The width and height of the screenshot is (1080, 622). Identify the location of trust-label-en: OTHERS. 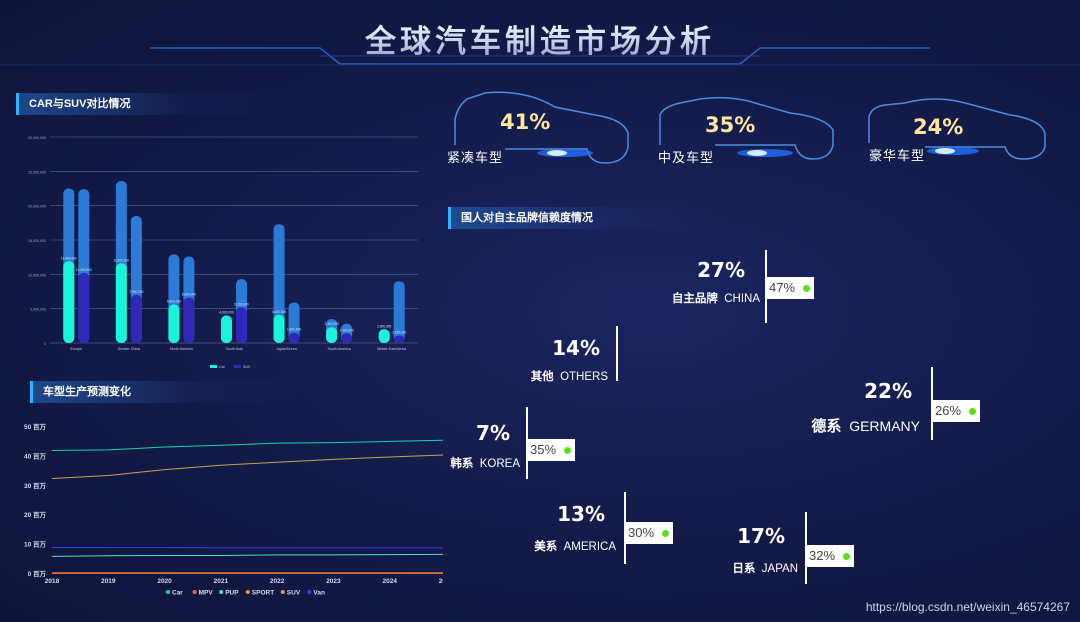
(584, 377).